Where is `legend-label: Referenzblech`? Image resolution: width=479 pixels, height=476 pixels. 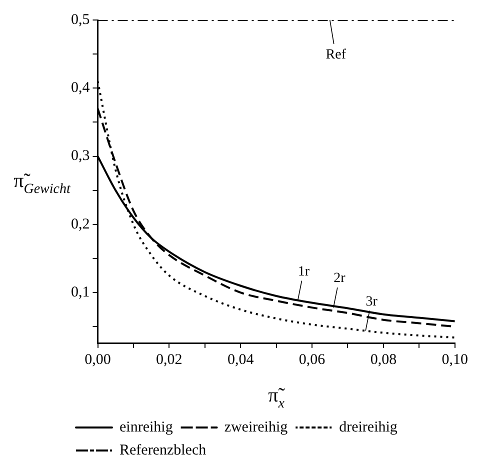 legend-label: Referenzblech is located at coordinates (163, 450).